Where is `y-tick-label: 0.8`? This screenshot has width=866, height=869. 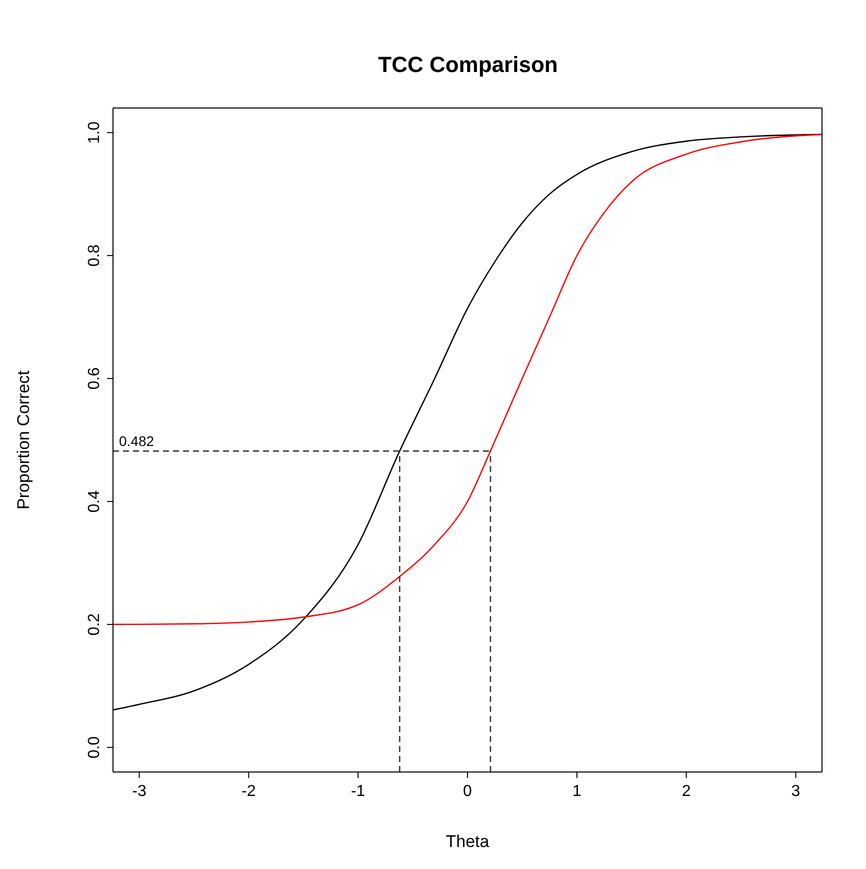 y-tick-label: 0.8 is located at coordinates (94, 255).